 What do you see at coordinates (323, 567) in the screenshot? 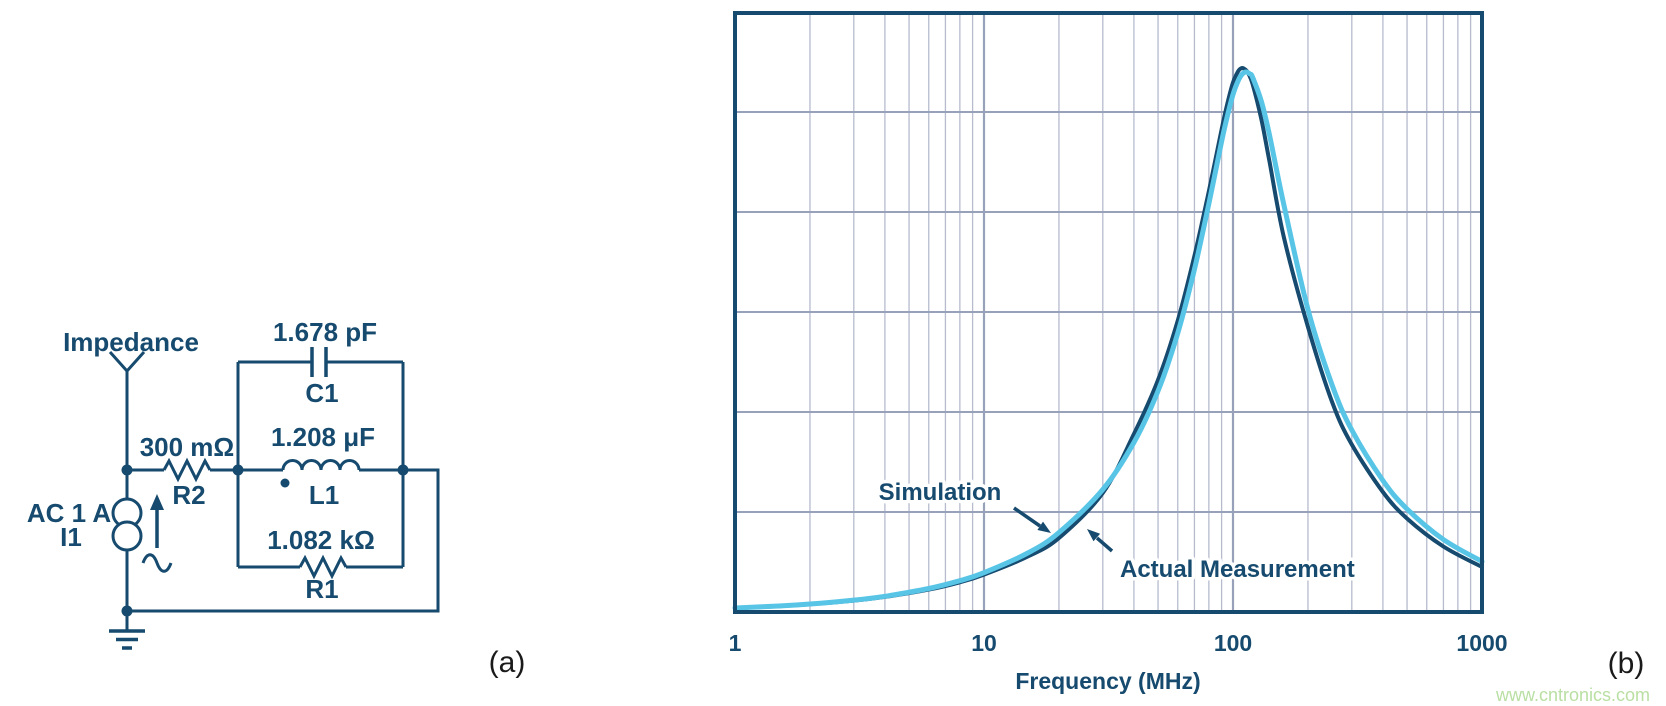
I see `resistor-r1-symbol` at bounding box center [323, 567].